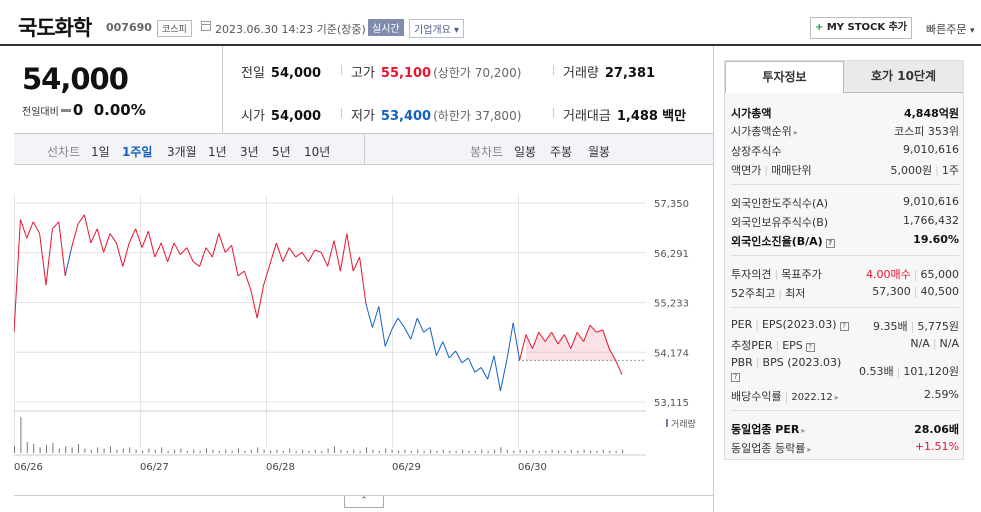  Describe the element at coordinates (746, 170) in the screenshot. I see `par-label: 액면가` at that location.